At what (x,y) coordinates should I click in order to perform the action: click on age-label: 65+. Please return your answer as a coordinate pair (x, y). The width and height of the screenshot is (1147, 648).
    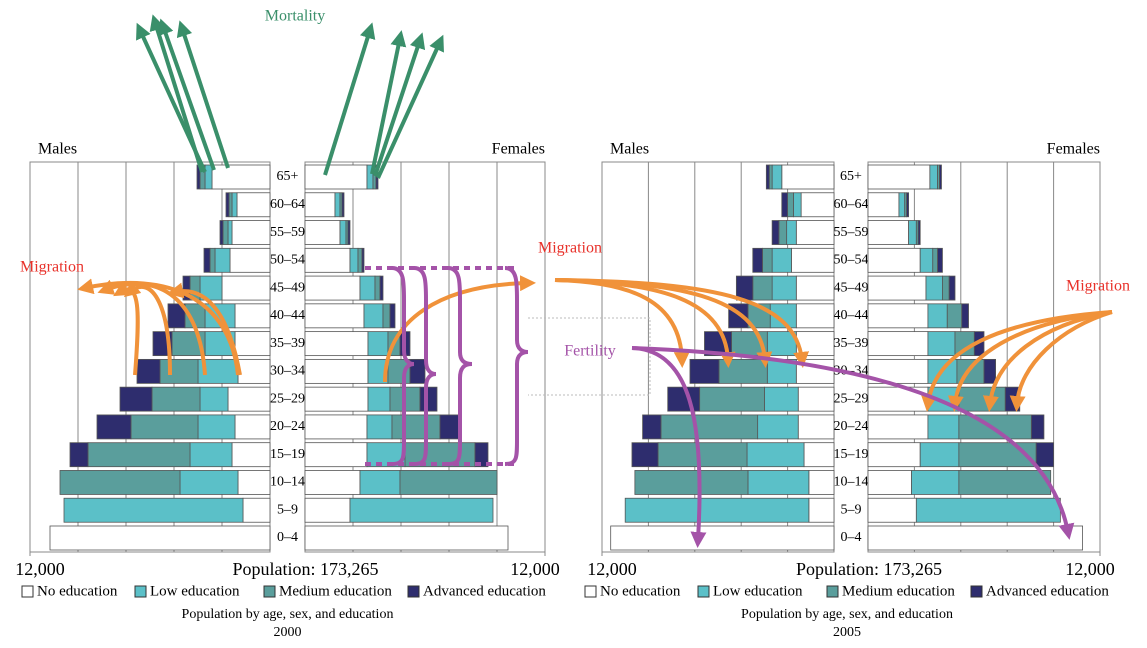
    Looking at the image, I should click on (851, 176).